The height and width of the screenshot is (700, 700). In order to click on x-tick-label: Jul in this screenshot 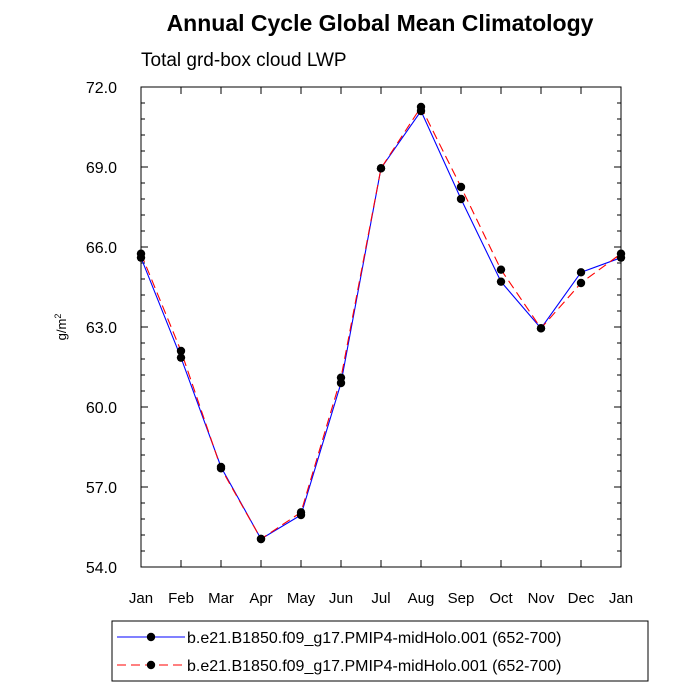, I will do `click(380, 598)`.